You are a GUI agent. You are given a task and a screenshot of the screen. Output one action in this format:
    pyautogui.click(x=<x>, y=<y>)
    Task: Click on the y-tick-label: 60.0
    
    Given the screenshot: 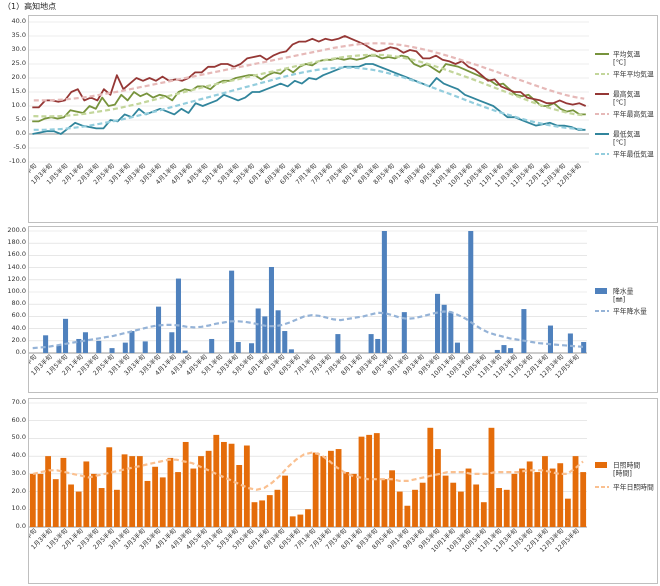 What is the action you would take?
    pyautogui.click(x=18, y=419)
    